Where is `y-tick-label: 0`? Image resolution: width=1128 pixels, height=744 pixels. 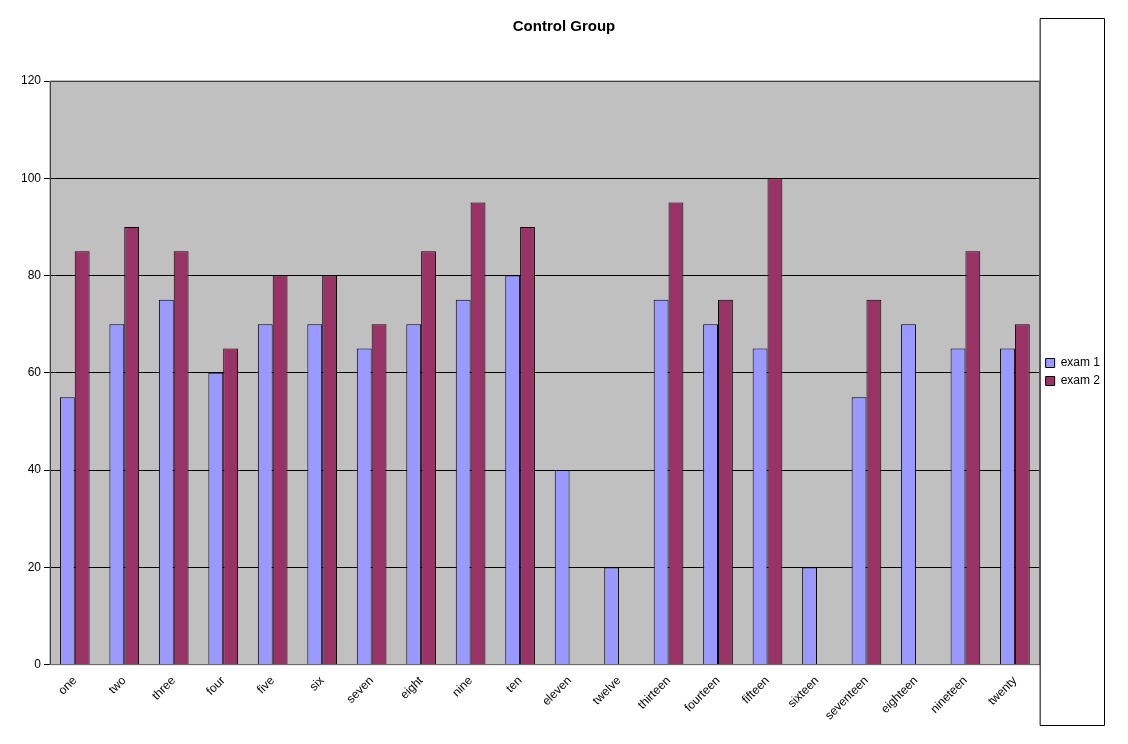
y-tick-label: 0 is located at coordinates (38, 663).